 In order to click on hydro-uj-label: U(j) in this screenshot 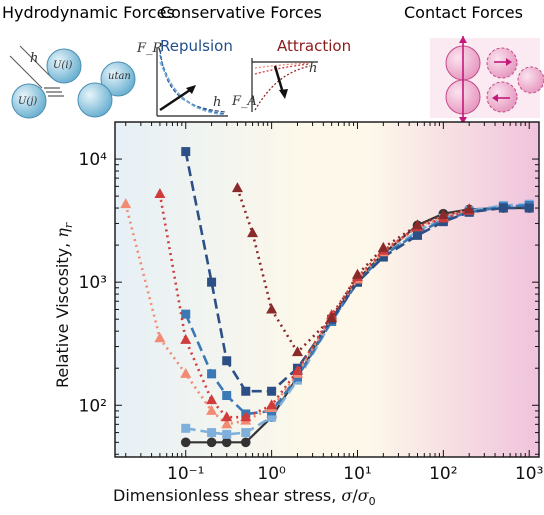, I will do `click(27, 101)`.